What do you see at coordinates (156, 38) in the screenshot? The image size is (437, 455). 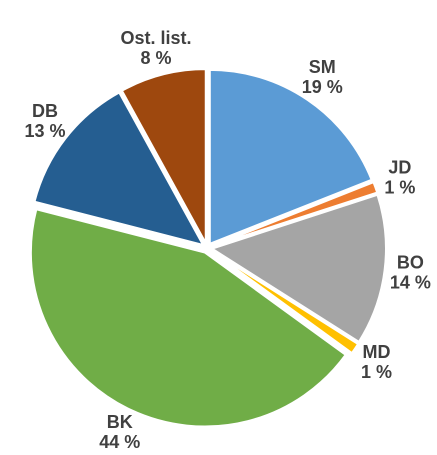 I see `slice-label-name: Ost. list.` at bounding box center [156, 38].